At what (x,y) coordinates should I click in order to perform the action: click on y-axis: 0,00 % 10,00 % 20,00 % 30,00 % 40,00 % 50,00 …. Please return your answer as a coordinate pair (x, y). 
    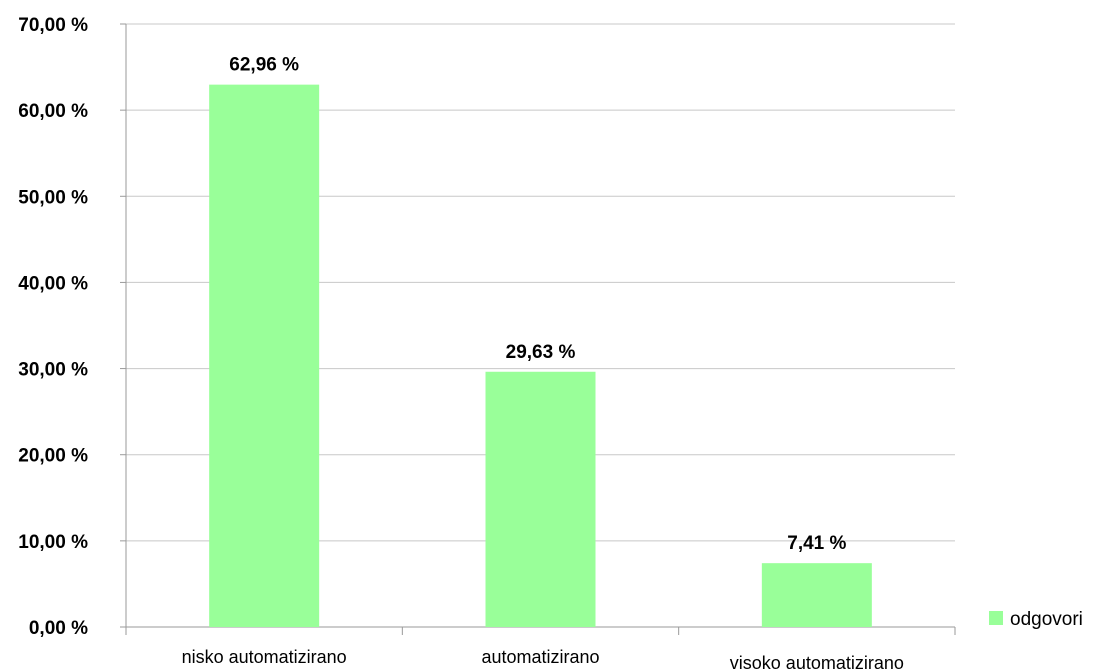
    Looking at the image, I should click on (72, 327).